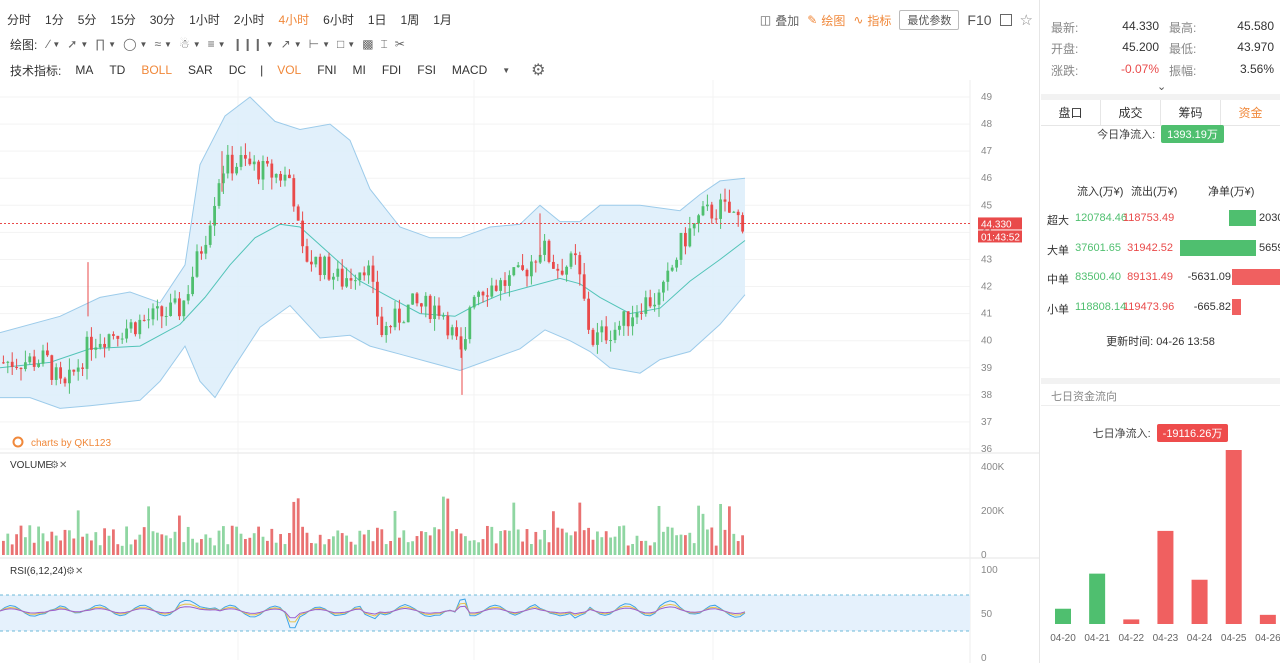 Image resolution: width=1280 pixels, height=663 pixels. I want to click on interval-option: 4小时, so click(294, 20).